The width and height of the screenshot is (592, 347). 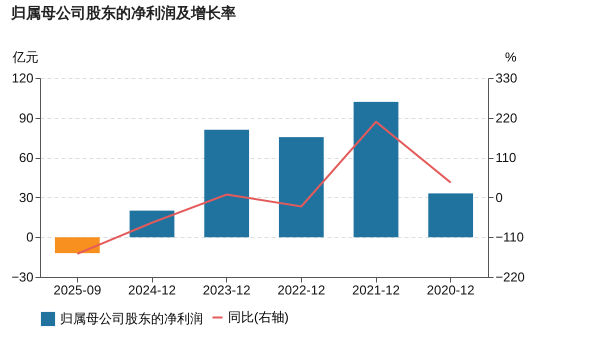 I want to click on x-tick-label: 2023-12, so click(x=226, y=290).